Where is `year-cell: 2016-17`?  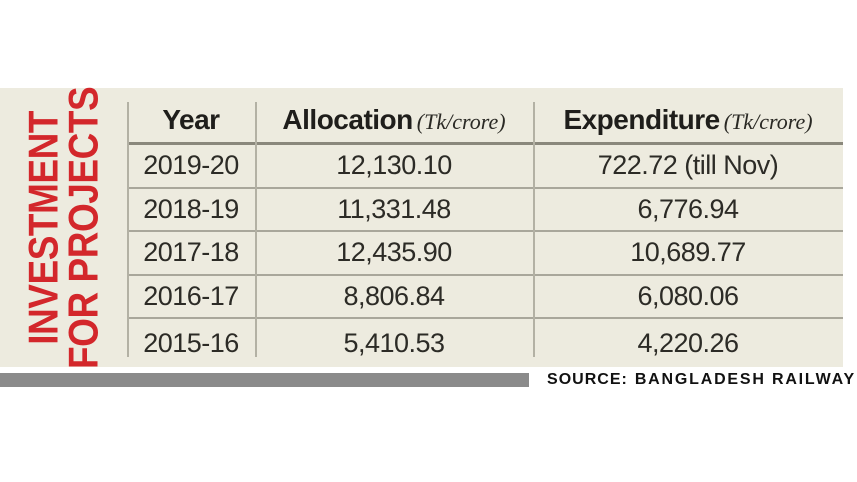
year-cell: 2016-17 is located at coordinates (191, 296).